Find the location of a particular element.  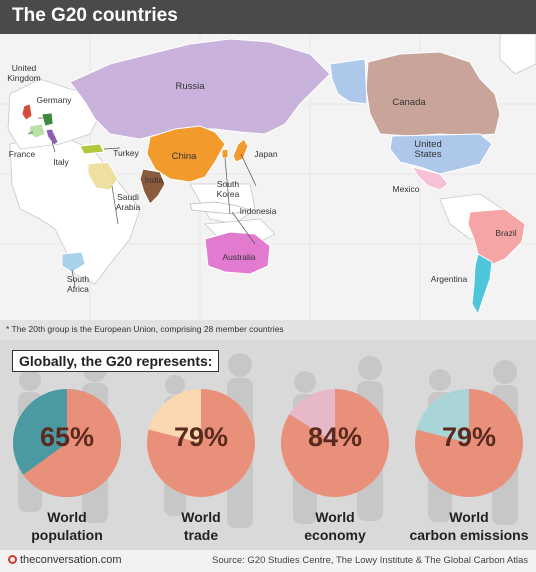

label-saudi-arabia: Saudi Arabia is located at coordinates (128, 202).